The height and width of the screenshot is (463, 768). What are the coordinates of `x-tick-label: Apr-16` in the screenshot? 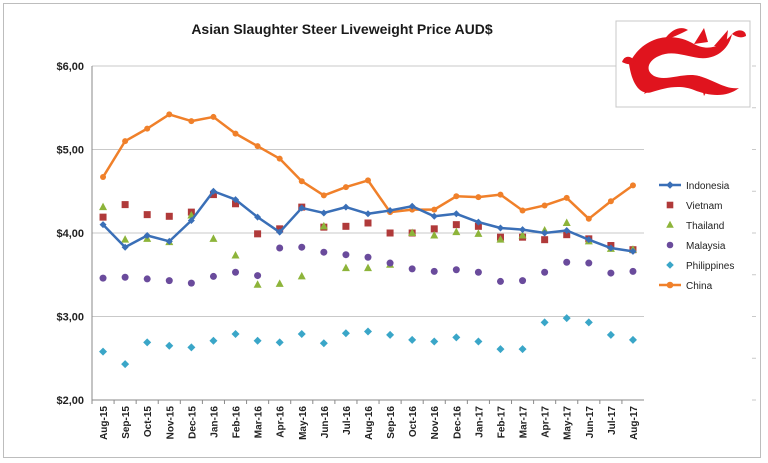 It's located at (281, 422).